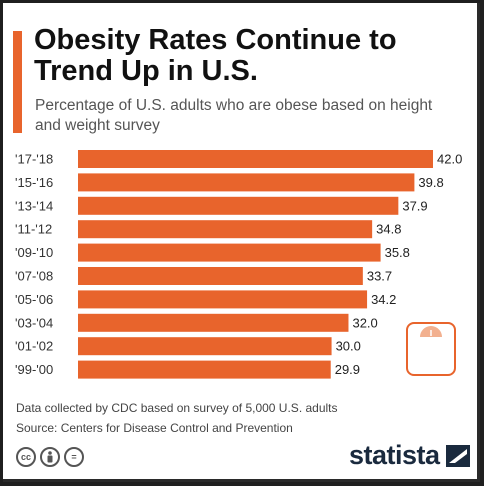 Image resolution: width=484 pixels, height=486 pixels. What do you see at coordinates (347, 369) in the screenshot?
I see `value-label: 29.9` at bounding box center [347, 369].